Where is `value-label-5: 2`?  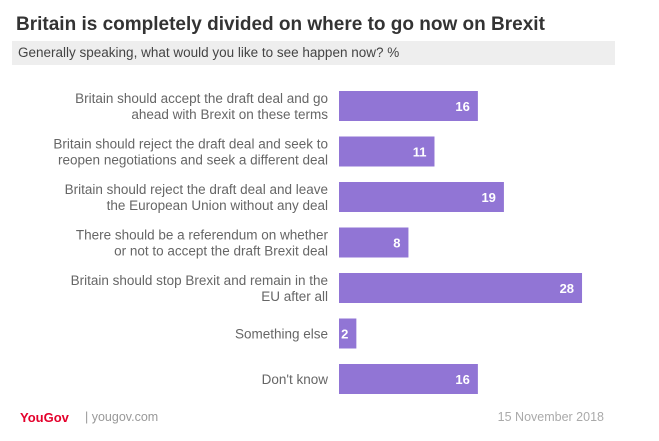
value-label-5: 2 is located at coordinates (344, 334).